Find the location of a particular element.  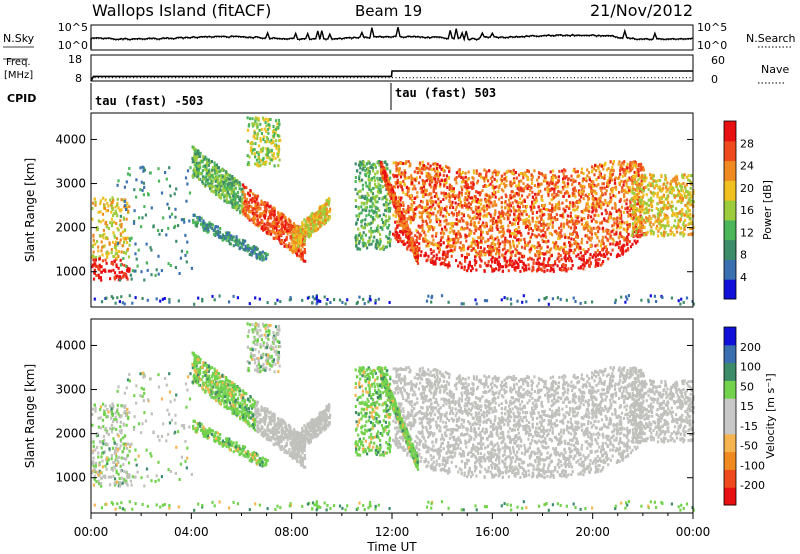

beam-title: Beam 19 is located at coordinates (388, 11).